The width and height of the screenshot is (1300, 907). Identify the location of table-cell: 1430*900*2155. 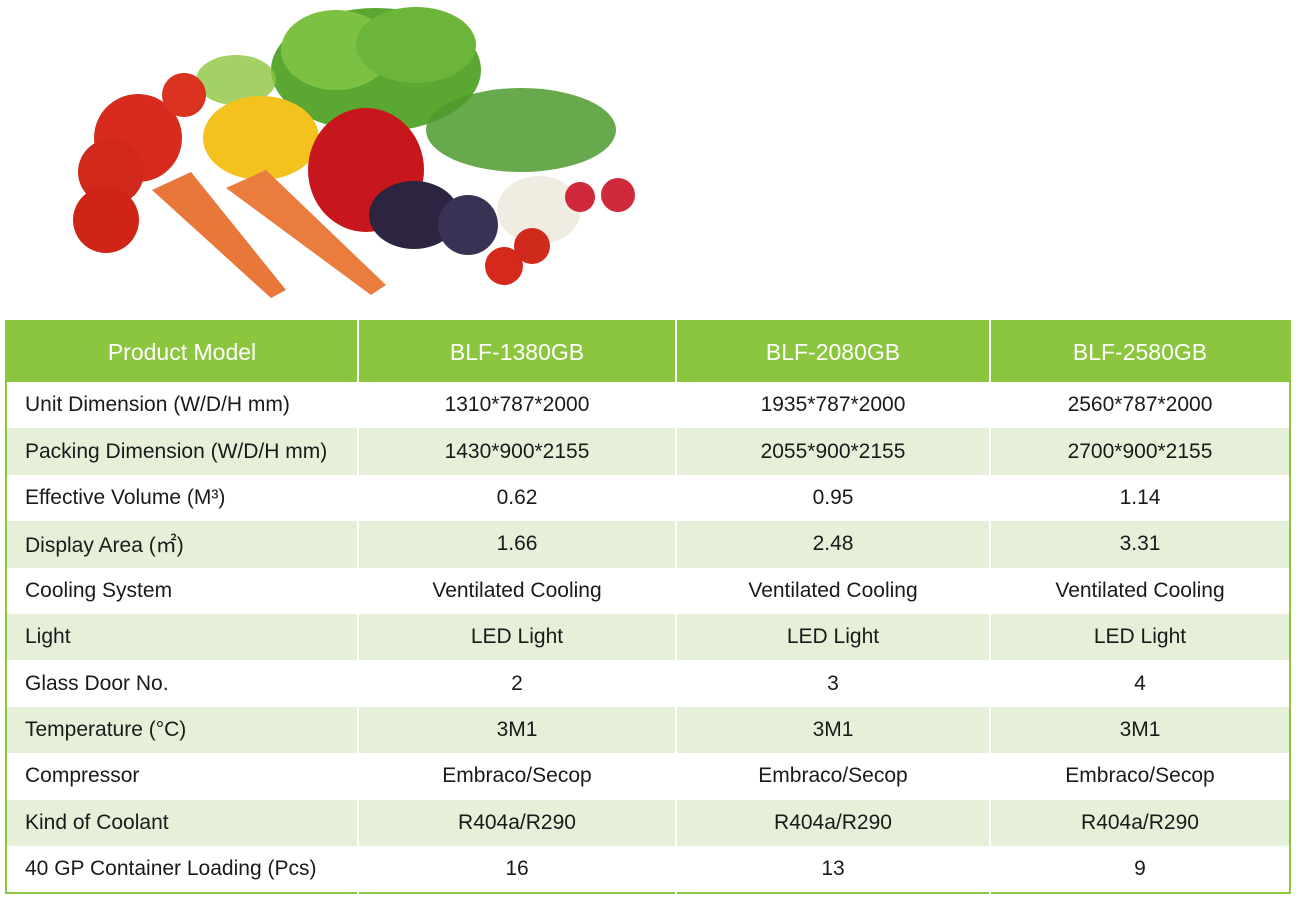
(517, 451).